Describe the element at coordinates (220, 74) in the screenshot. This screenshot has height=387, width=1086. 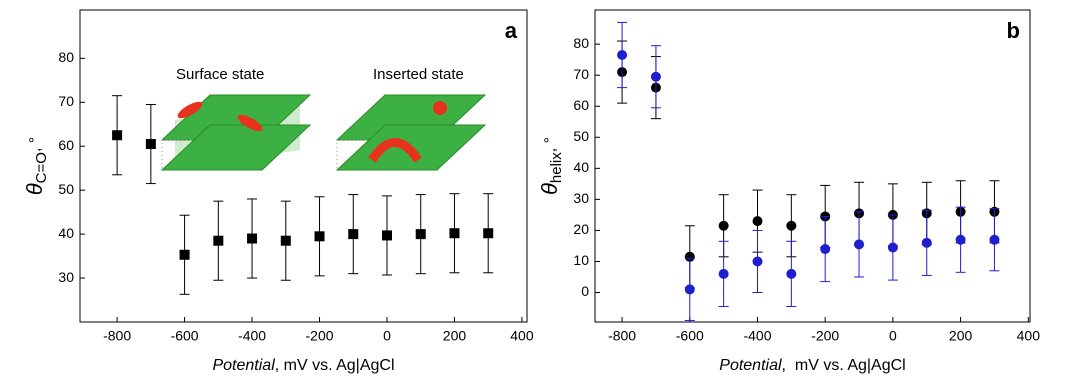
I see `annotation: Surface state` at that location.